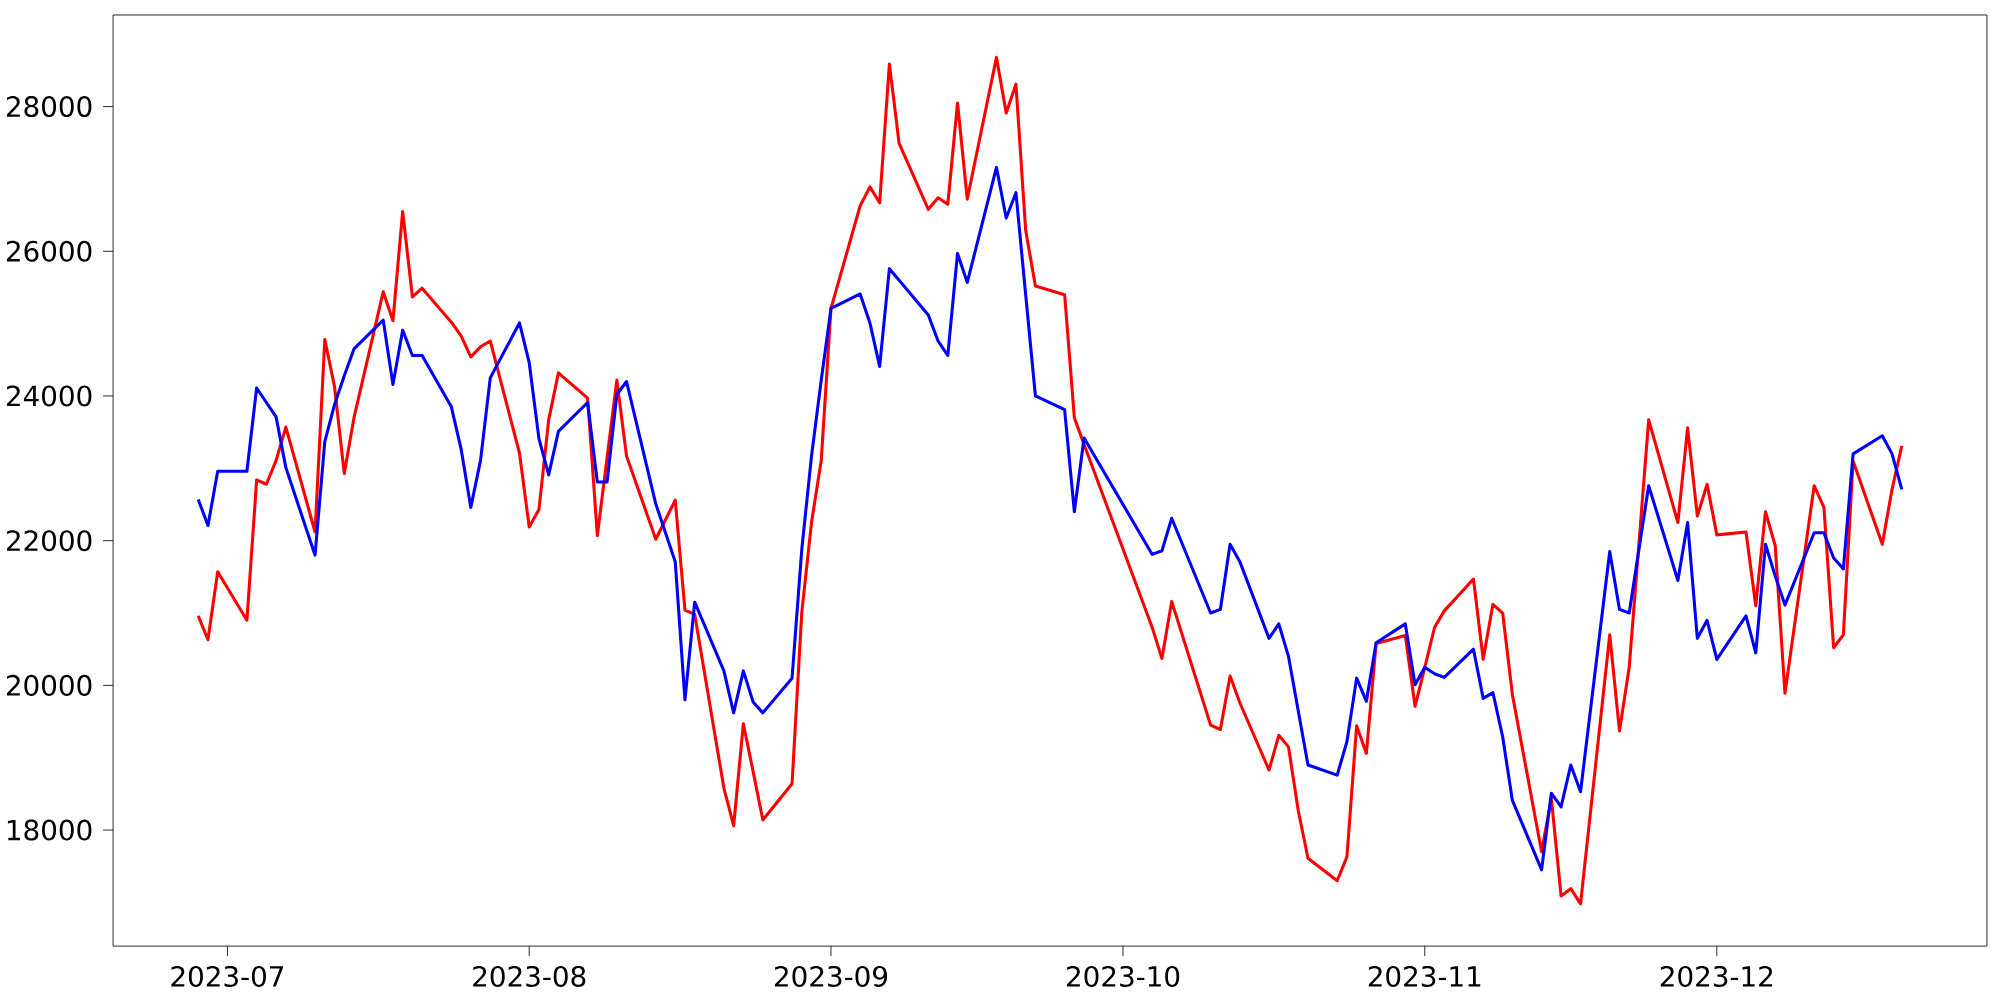 The height and width of the screenshot is (1000, 2000). Describe the element at coordinates (1716, 976) in the screenshot. I see `x-tick-label: 2023-12` at that location.